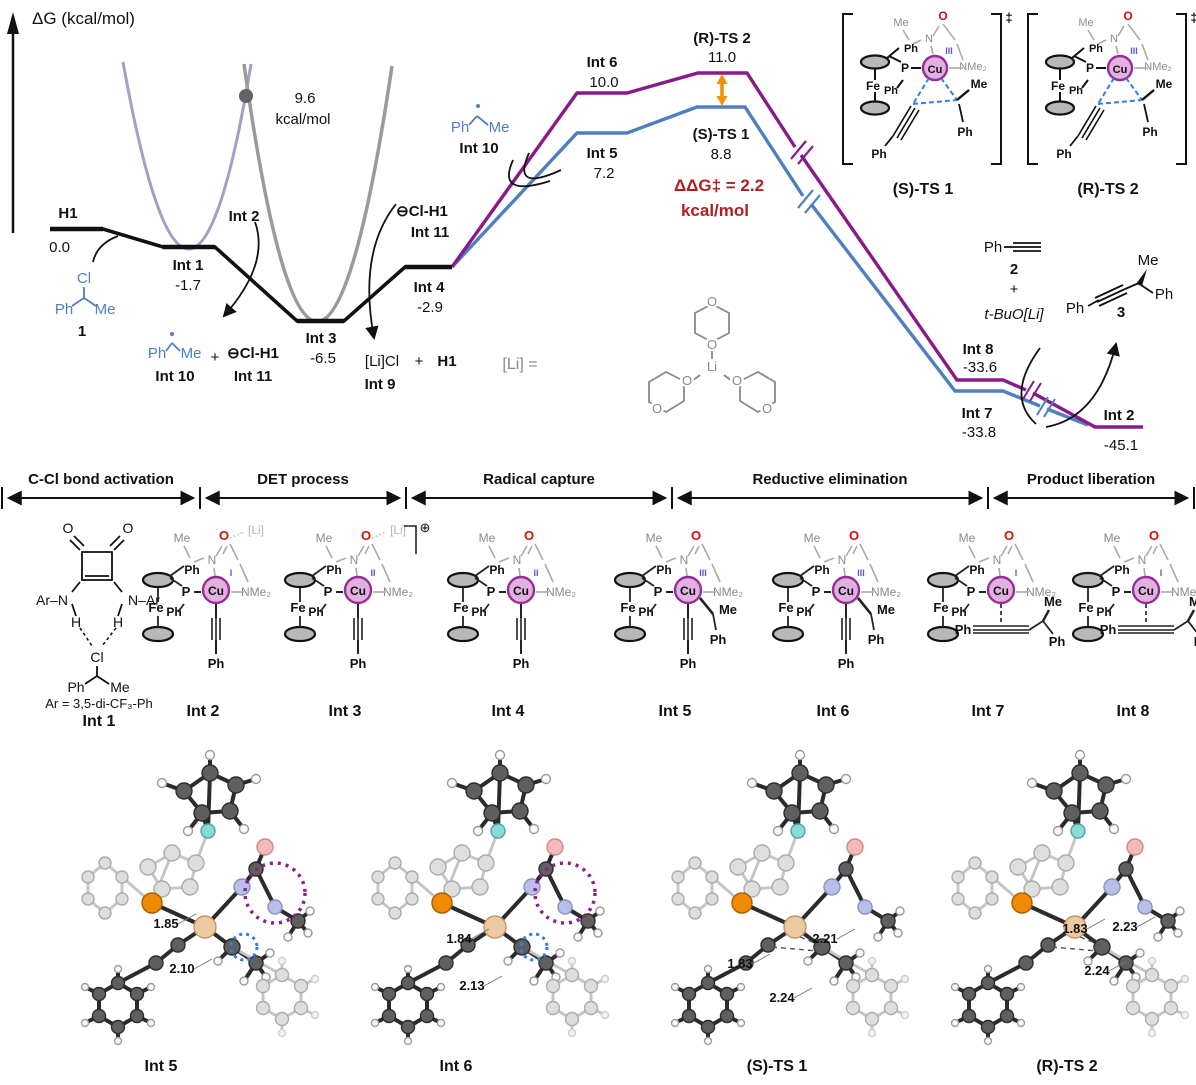  I want to click on o-atom-label: O, so click(657, 408).